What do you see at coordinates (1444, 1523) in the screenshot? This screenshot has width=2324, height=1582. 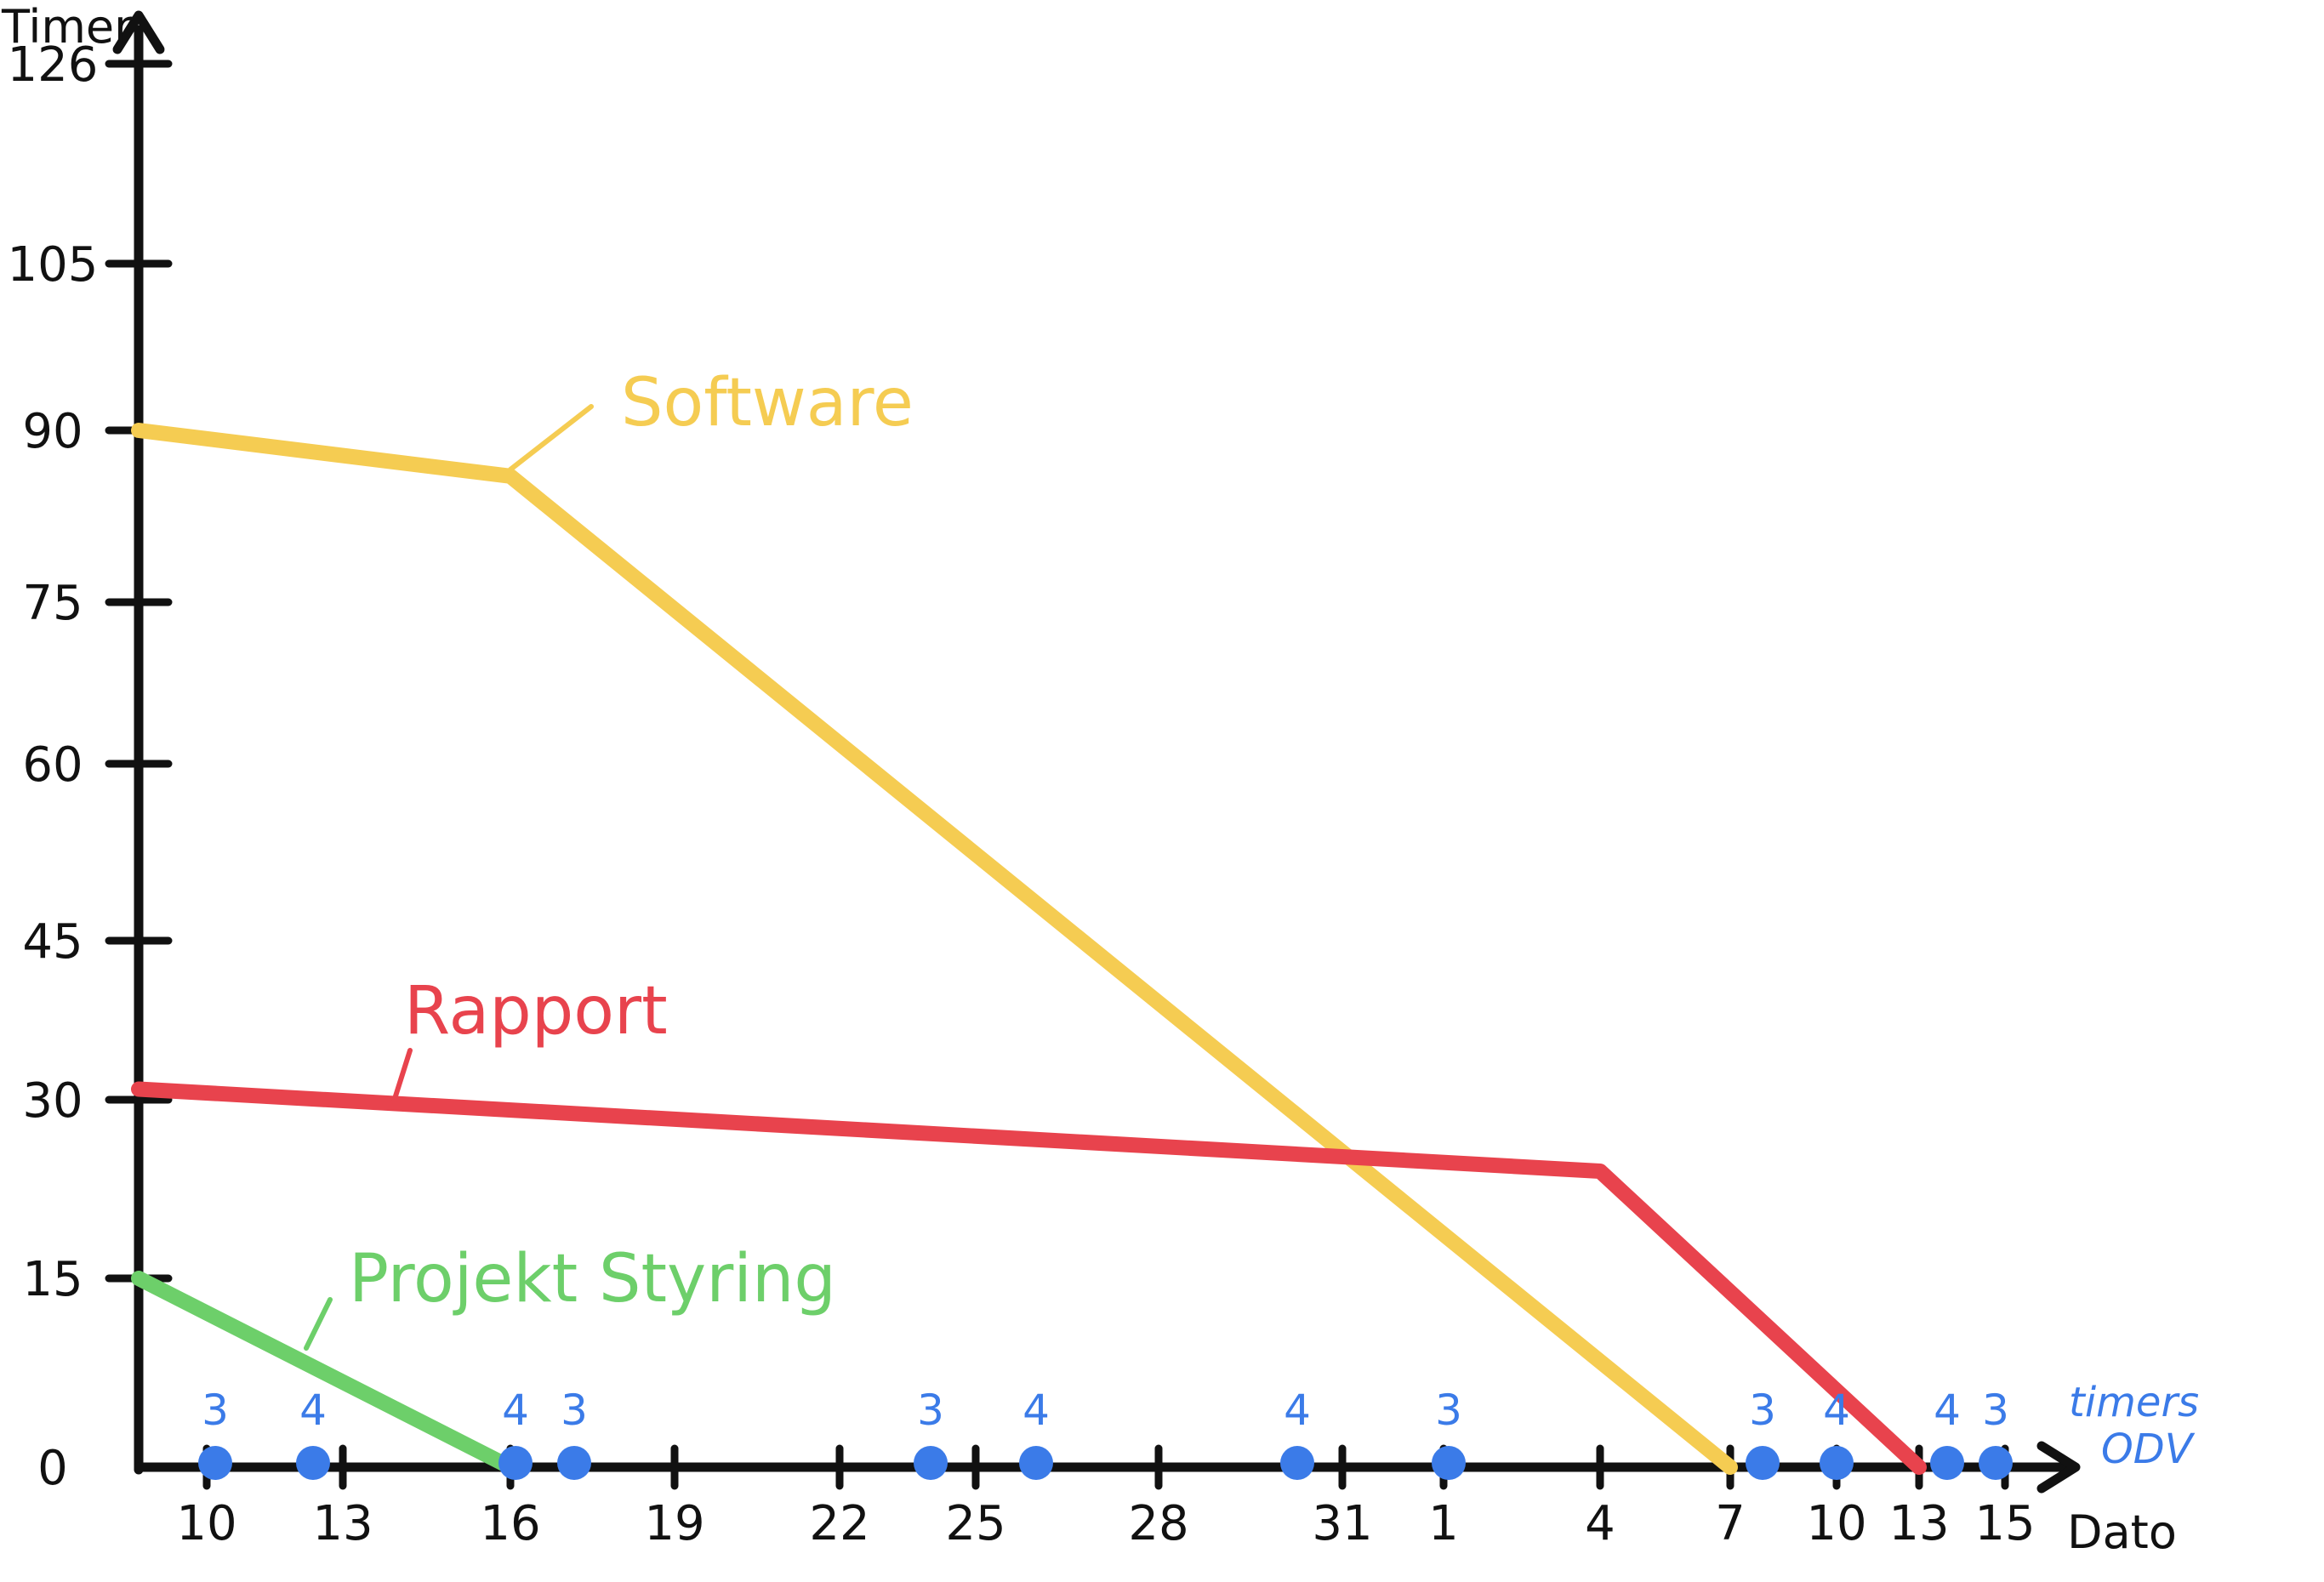 I see `x-tick-label: 1` at bounding box center [1444, 1523].